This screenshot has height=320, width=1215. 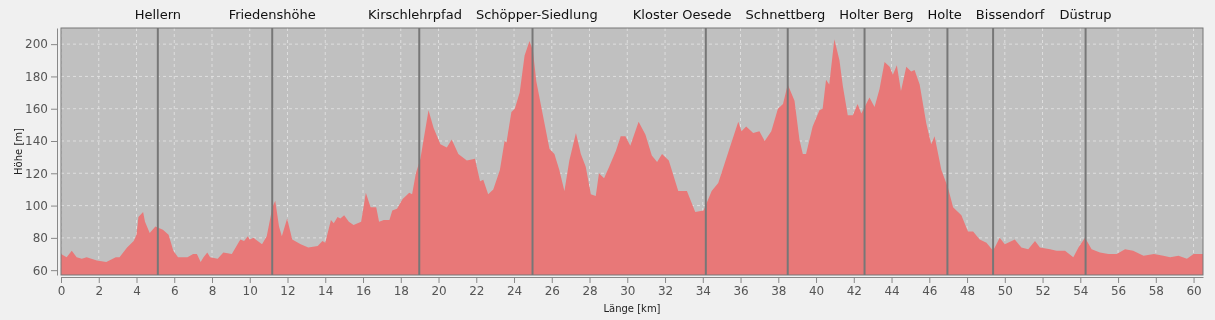 I want to click on x-axis-title: Länge [km], so click(x=632, y=308).